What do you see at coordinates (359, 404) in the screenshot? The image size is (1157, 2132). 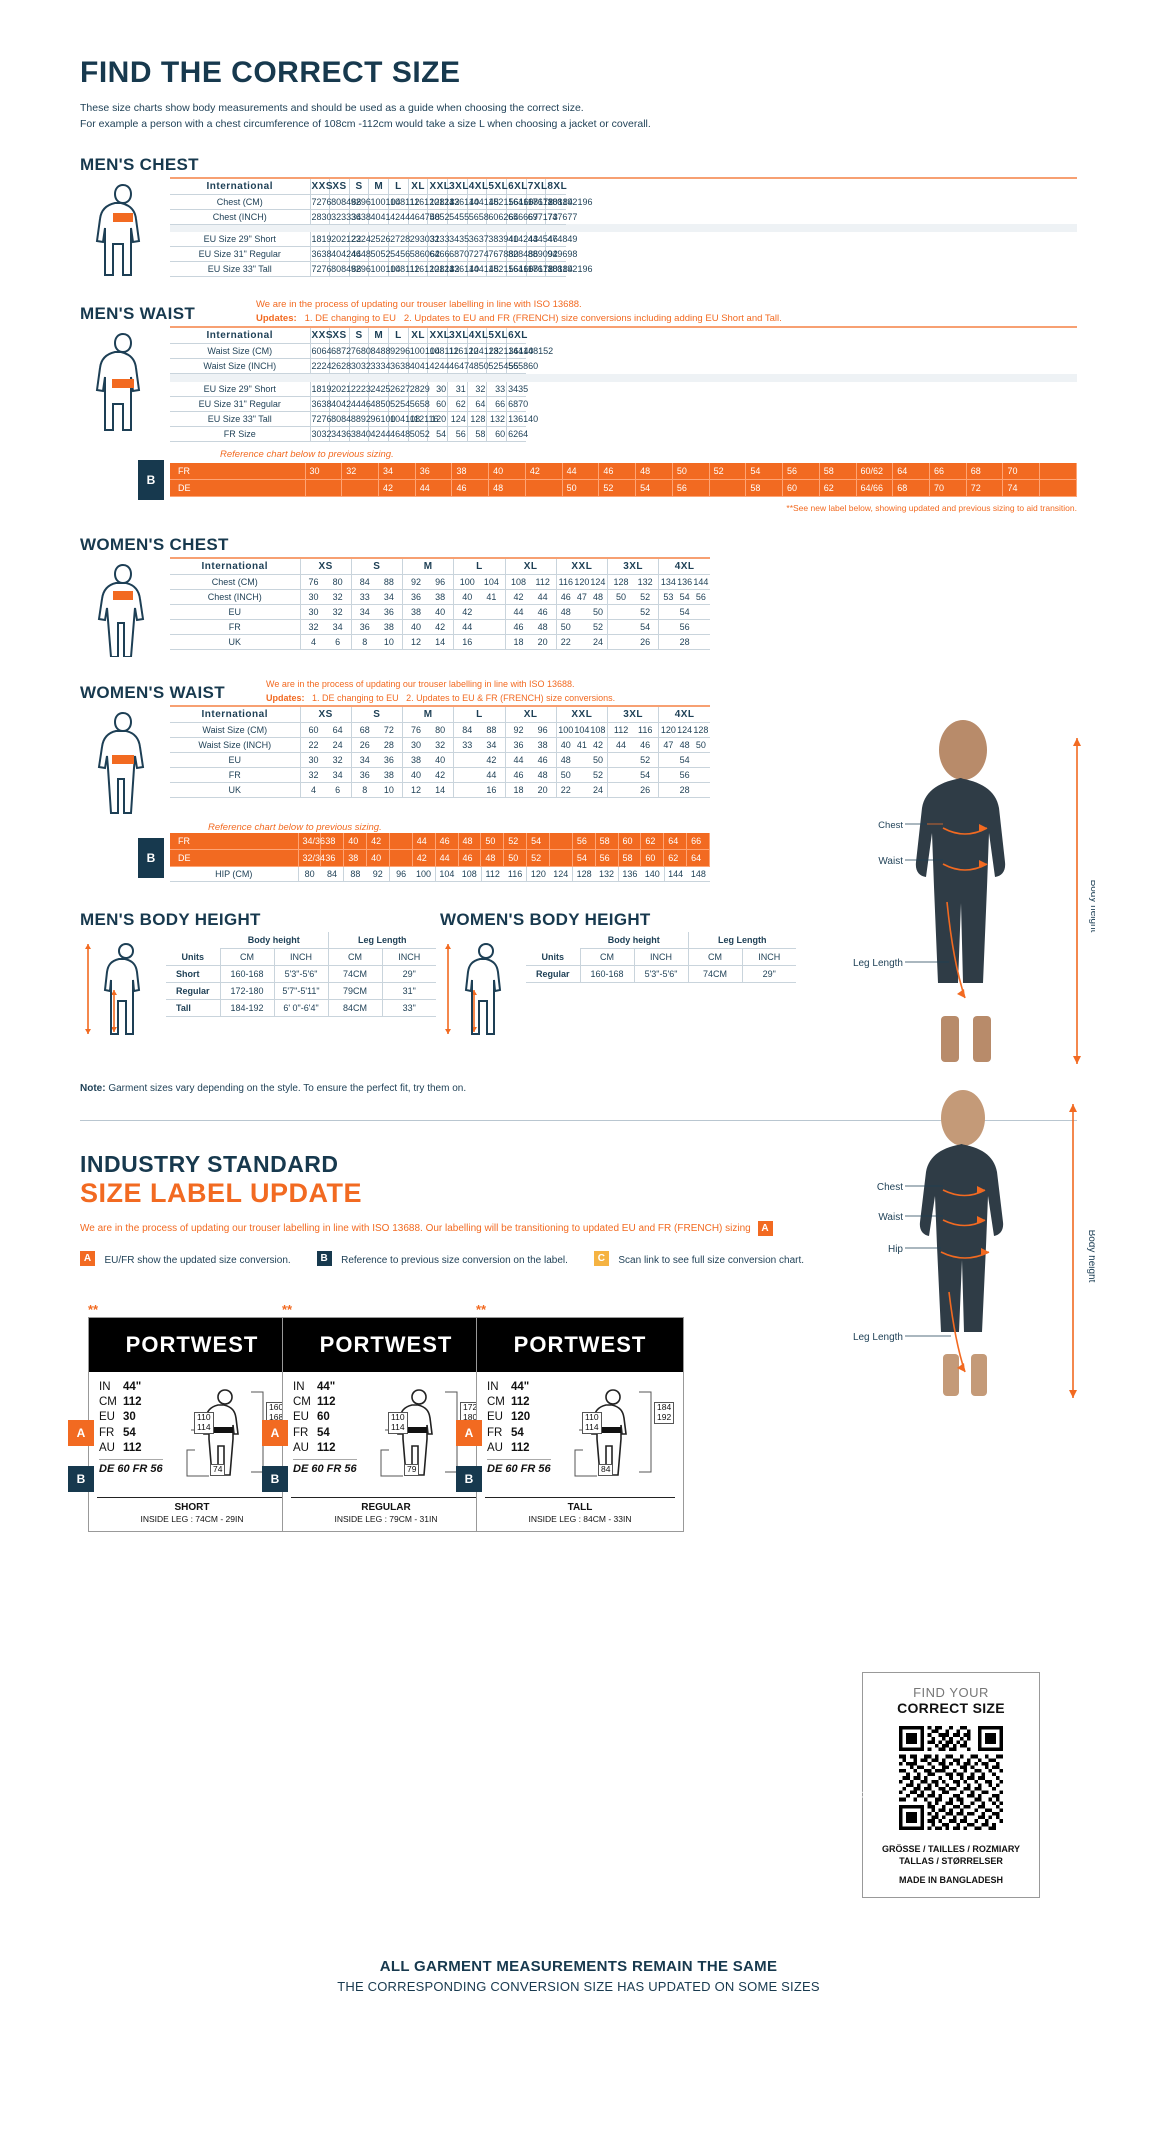 I see `data-cell: 44 46` at bounding box center [359, 404].